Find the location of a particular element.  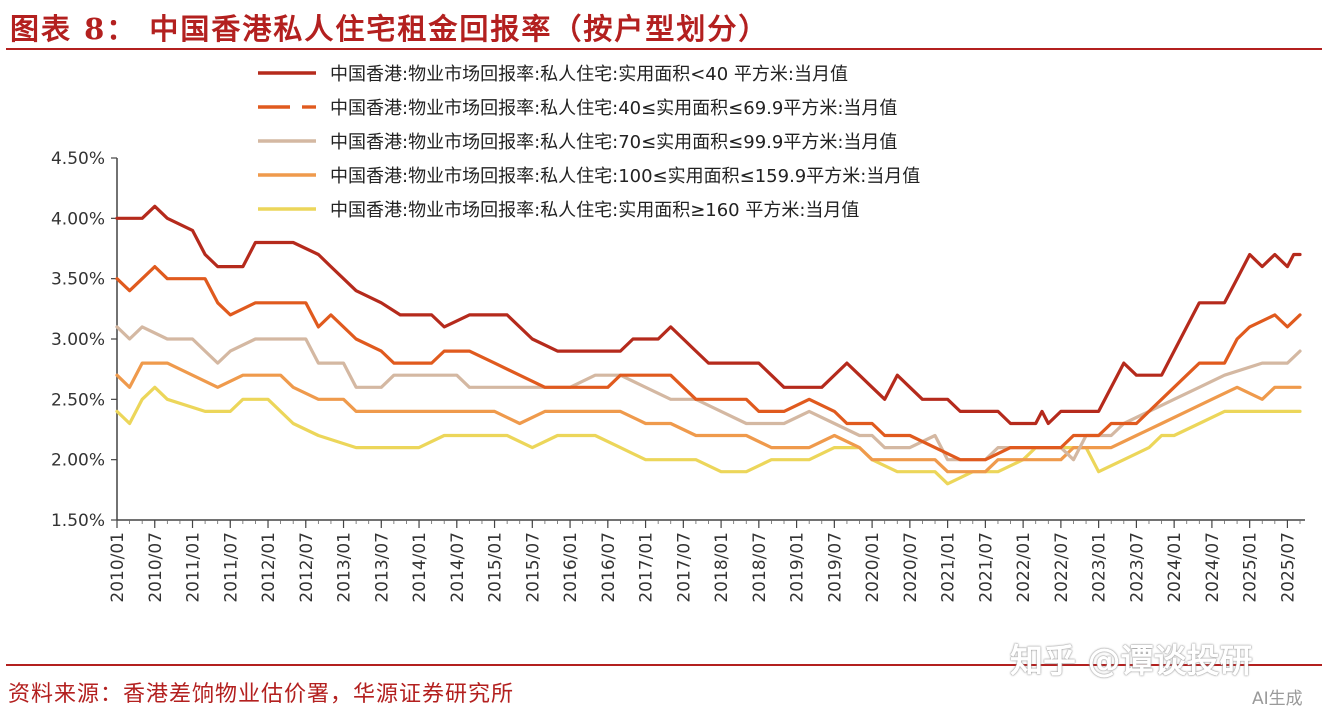

x-tick-label: 2021/07 is located at coordinates (986, 567).